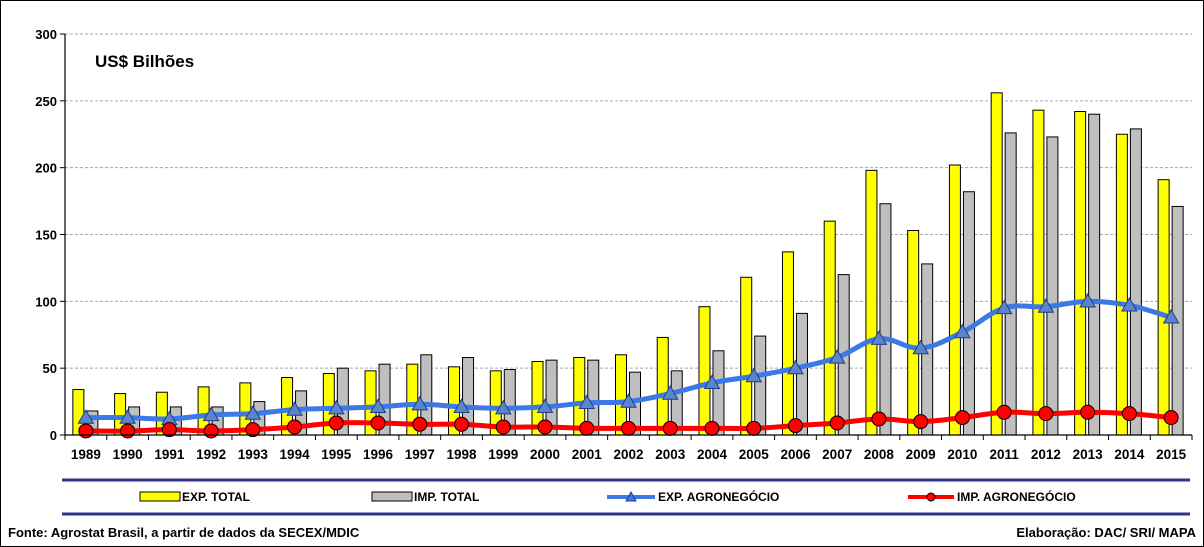 The image size is (1204, 547). What do you see at coordinates (1004, 307) in the screenshot?
I see `point-exp-agronegocio-2011` at bounding box center [1004, 307].